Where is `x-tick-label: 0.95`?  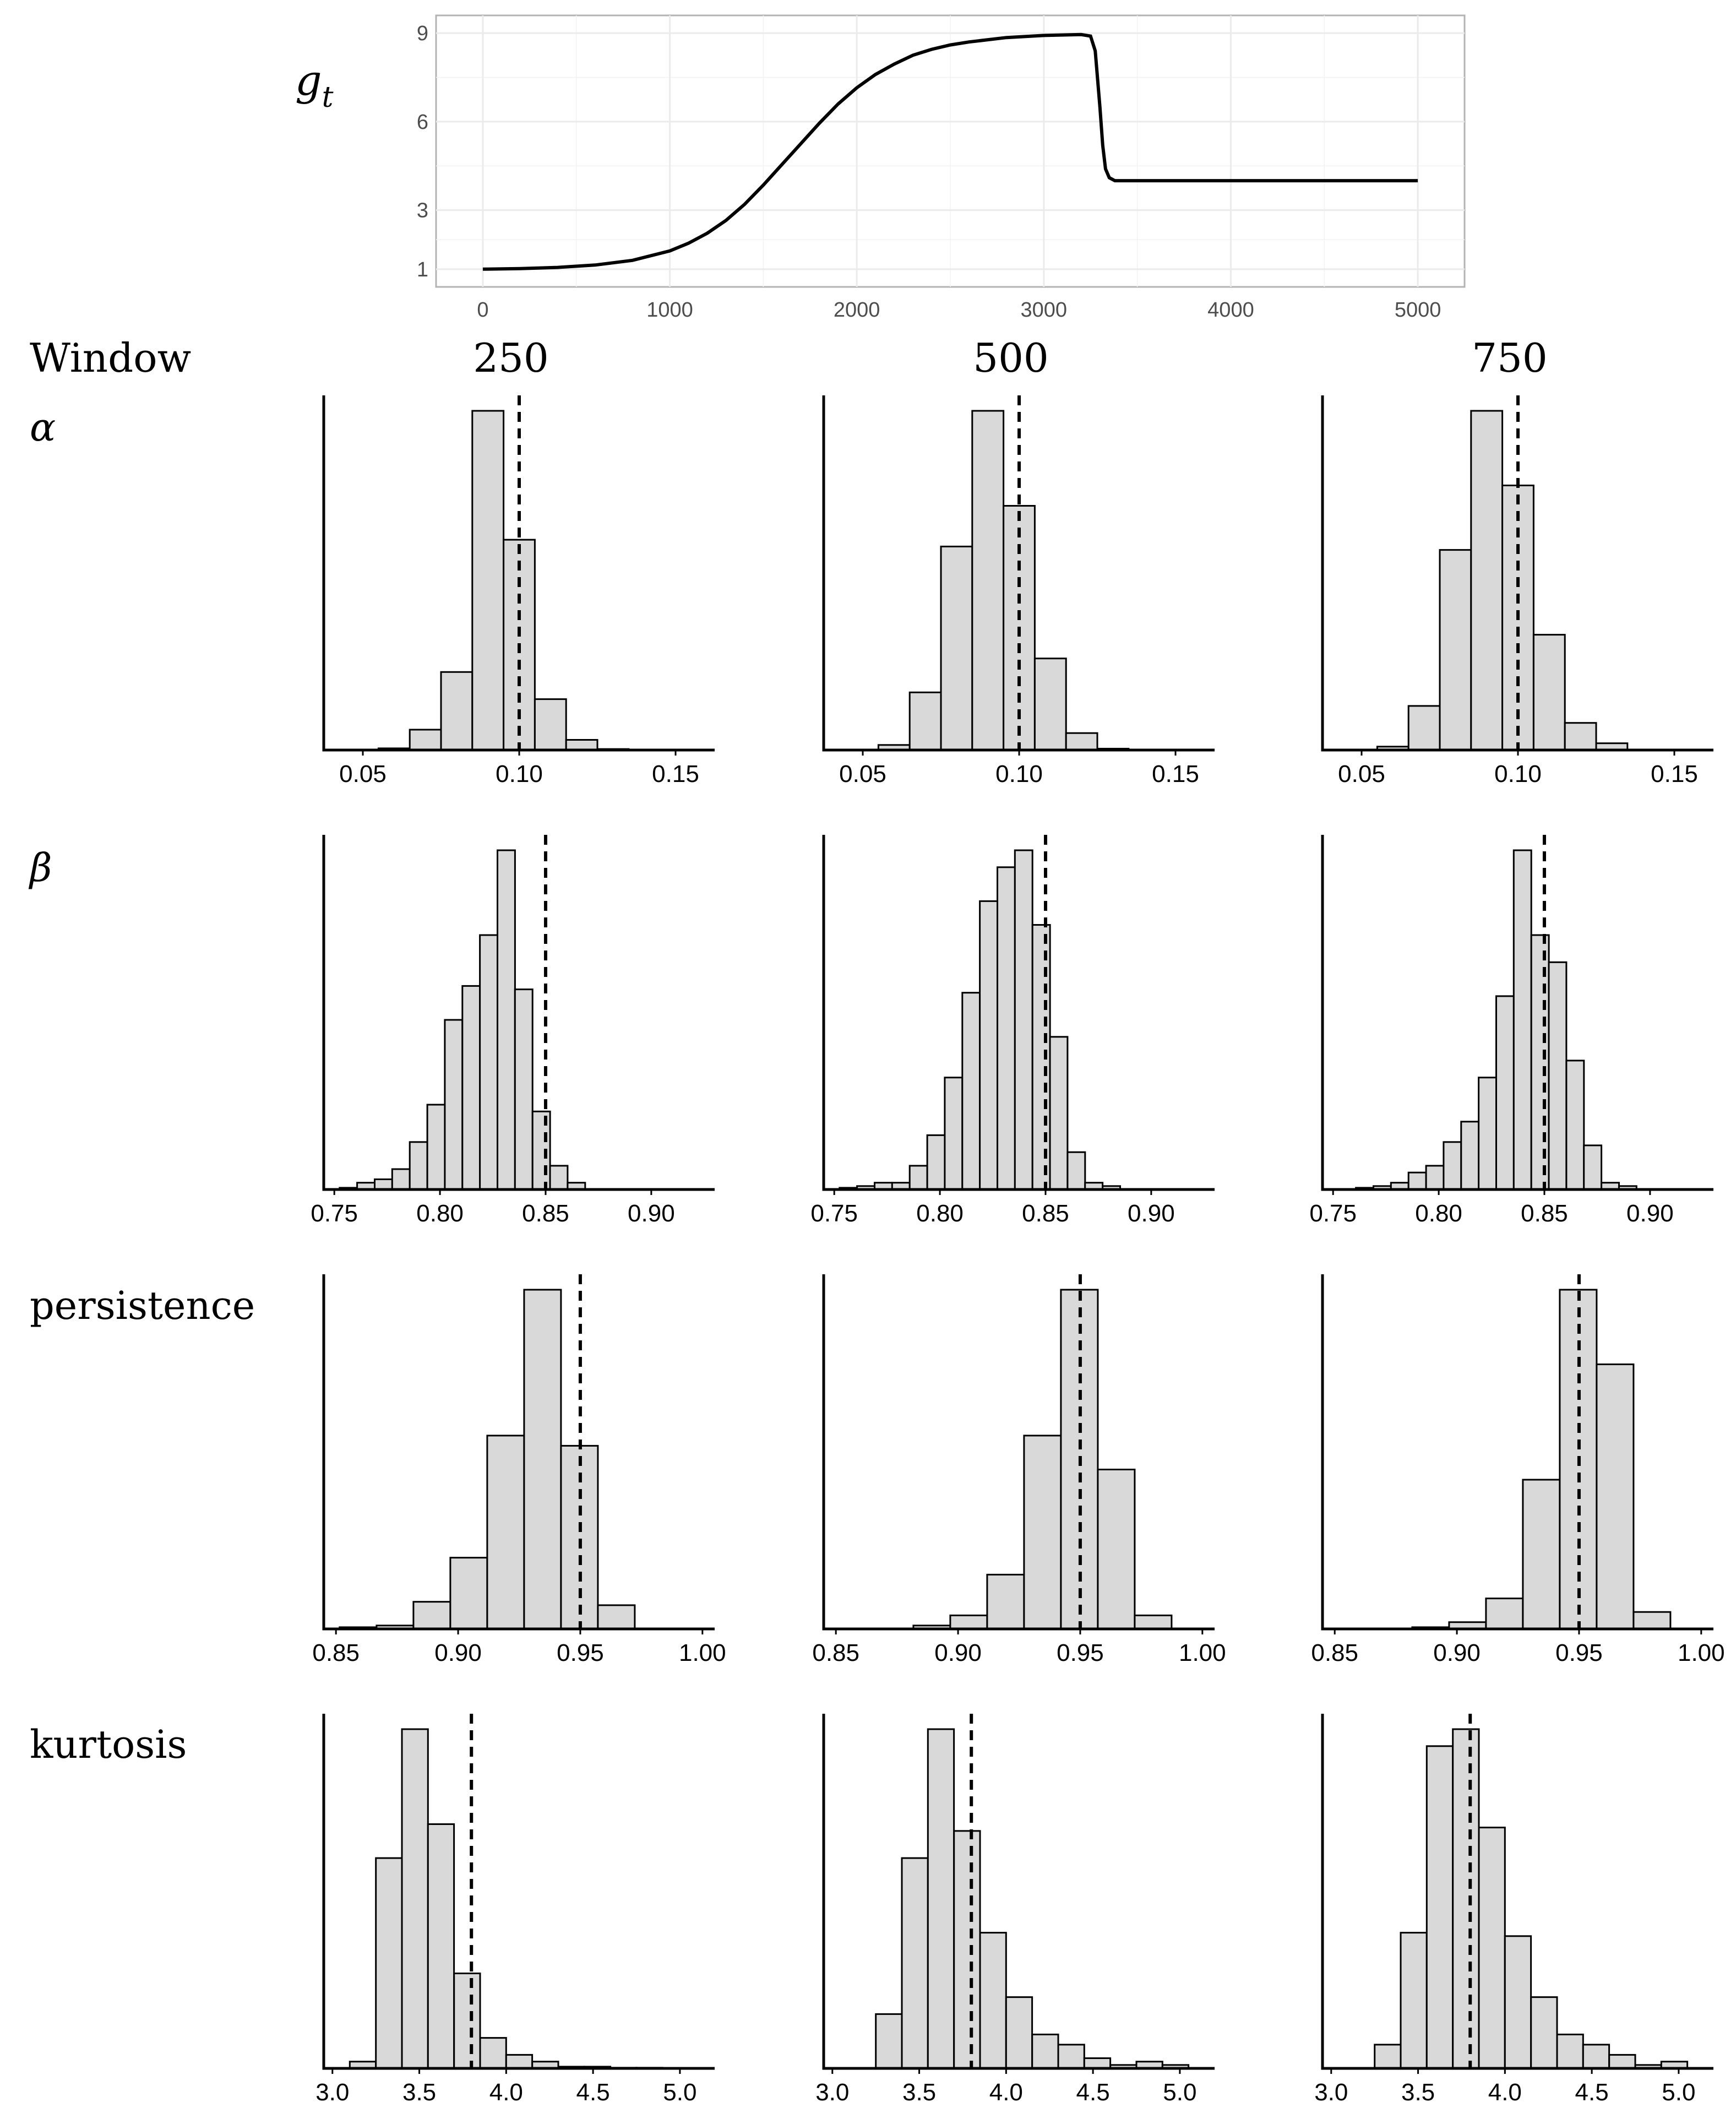 x-tick-label: 0.95 is located at coordinates (581, 1653).